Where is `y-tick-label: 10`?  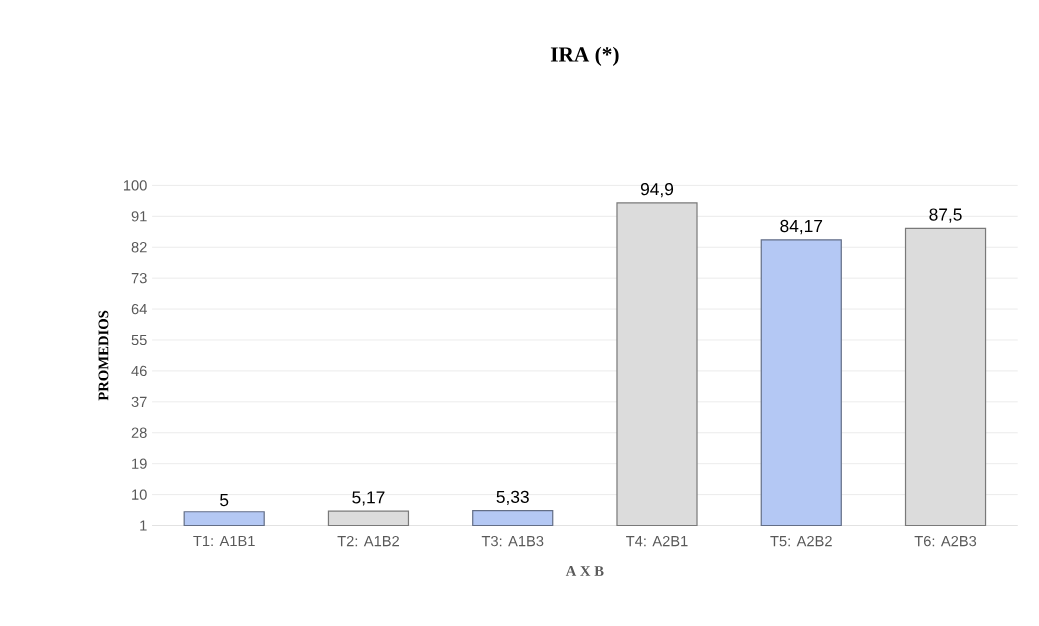 y-tick-label: 10 is located at coordinates (139, 495).